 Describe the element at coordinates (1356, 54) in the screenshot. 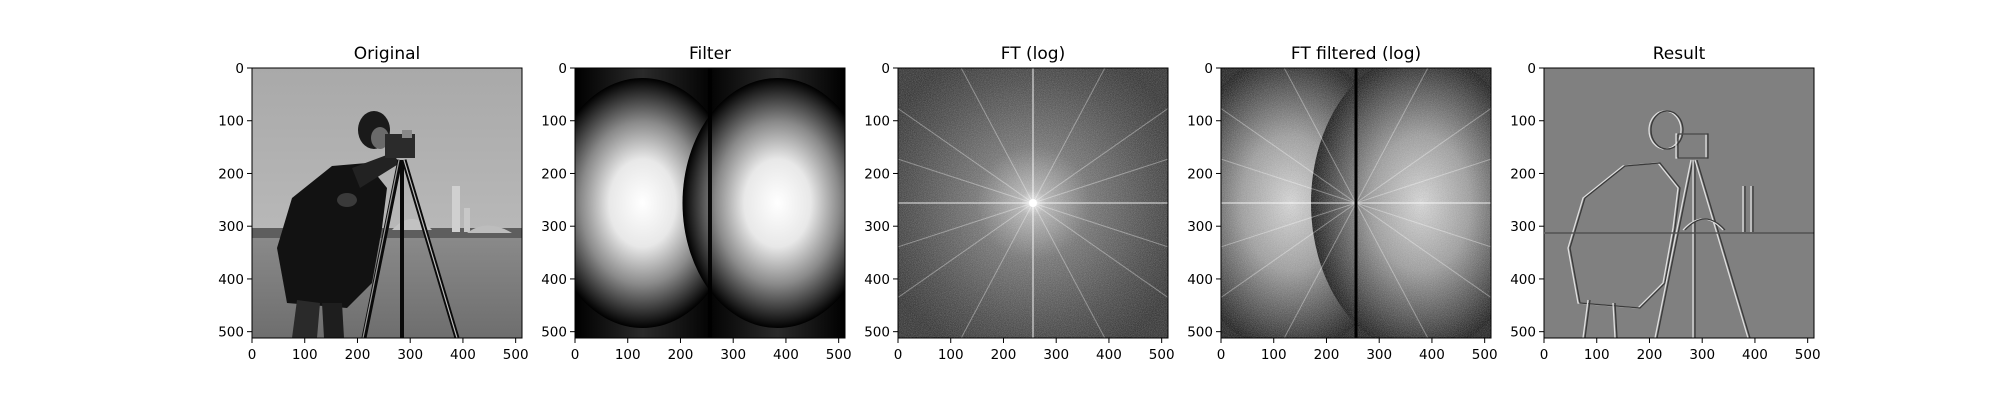

I see `panel-title: FT filtered (log)` at that location.